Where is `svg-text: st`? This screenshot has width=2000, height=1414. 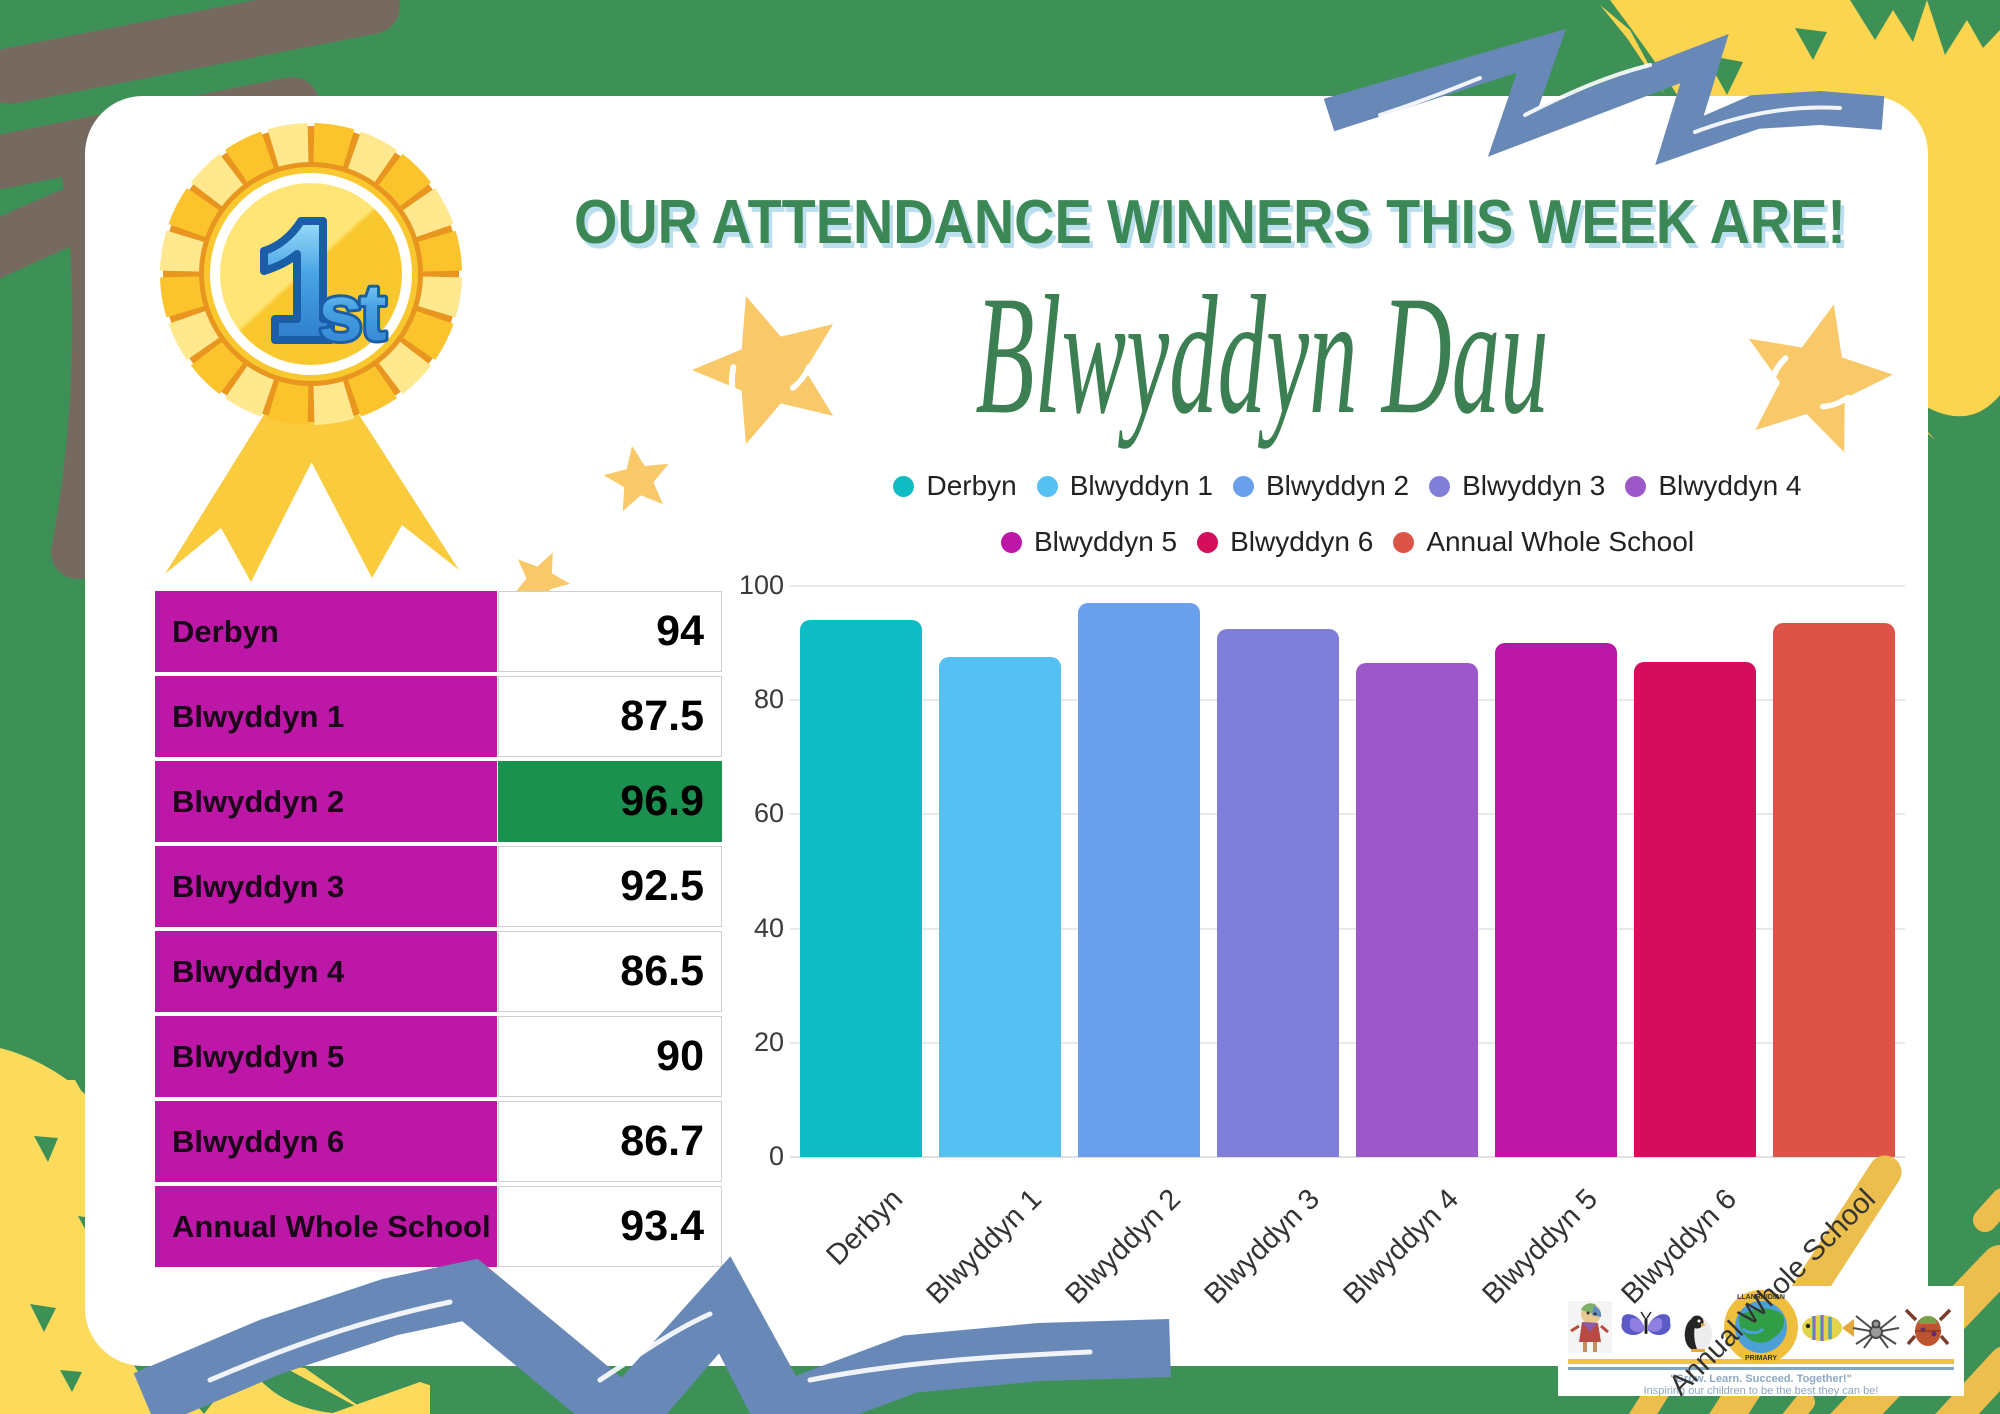 svg-text: st is located at coordinates (351, 312).